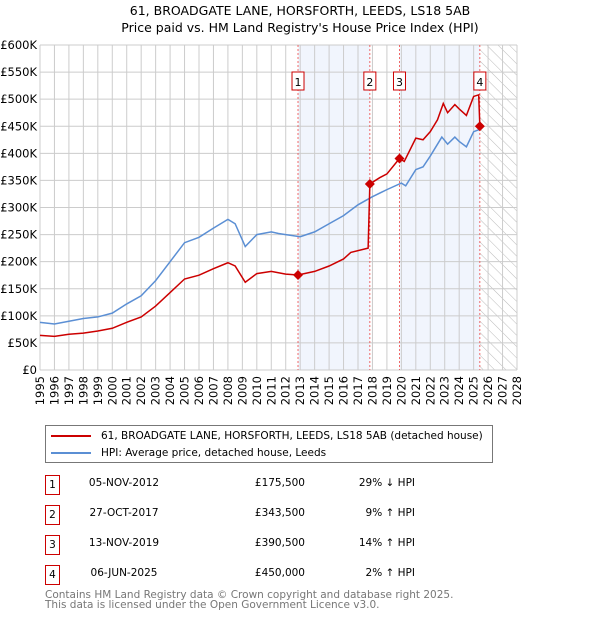 Image resolution: width=600 pixels, height=620 pixels. Describe the element at coordinates (390, 513) in the screenshot. I see `sale-hpi-diff: 9% ↑ HPI` at that location.